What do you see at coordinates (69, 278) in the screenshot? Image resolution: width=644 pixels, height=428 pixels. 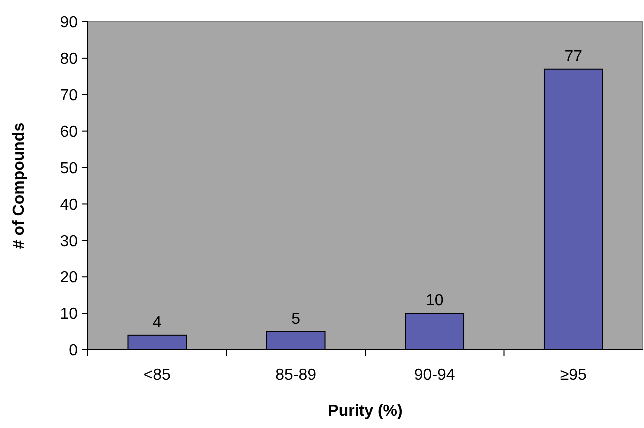 I see `y-tick-label: 20` at bounding box center [69, 278].